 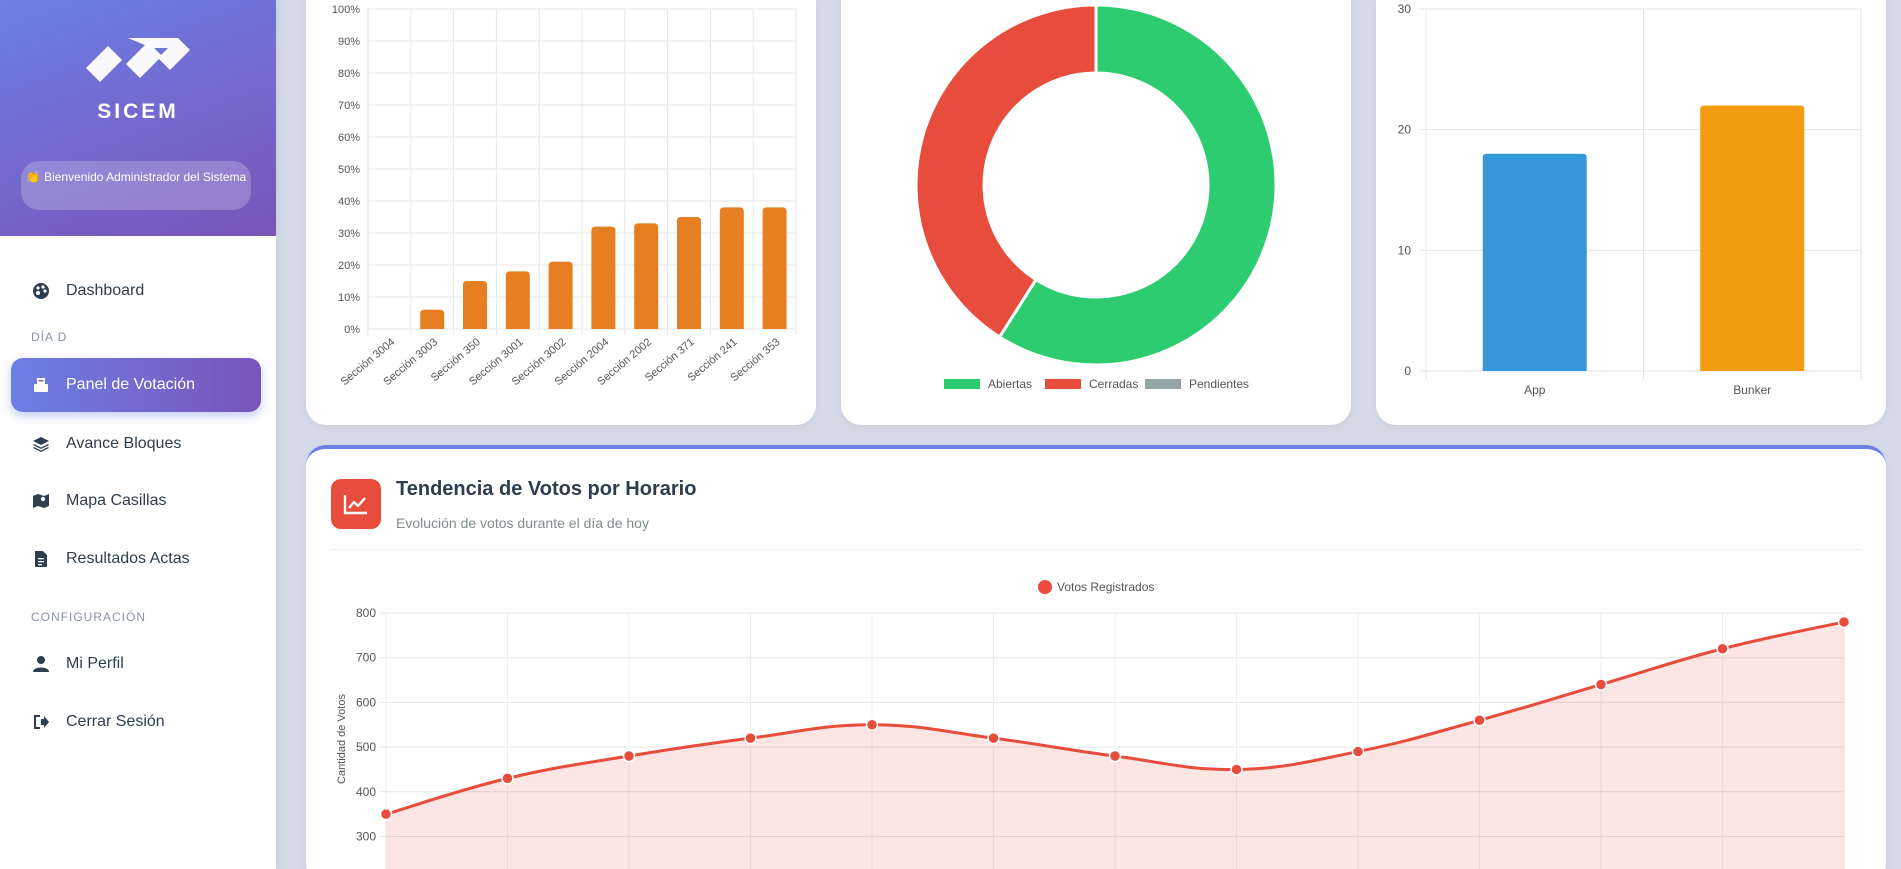 What do you see at coordinates (1535, 390) in the screenshot?
I see `x-tick-label: App` at bounding box center [1535, 390].